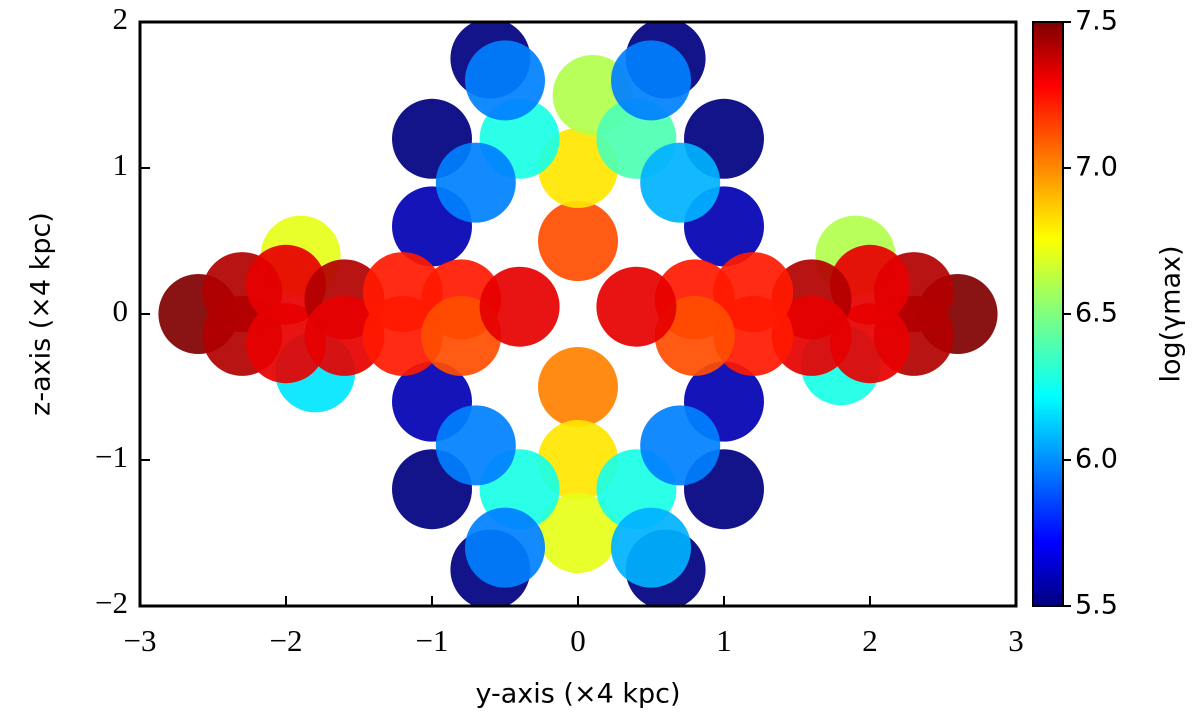 Image resolution: width=1200 pixels, height=724 pixels. What do you see at coordinates (121, 164) in the screenshot?
I see `y-tick-label: 1` at bounding box center [121, 164].